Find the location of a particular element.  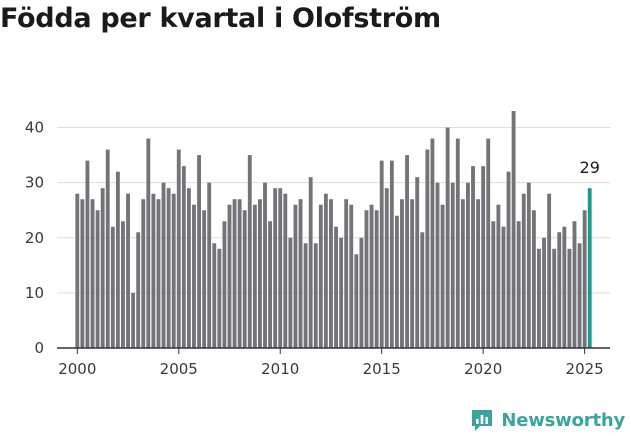

x-axis is located at coordinates (333, 350).